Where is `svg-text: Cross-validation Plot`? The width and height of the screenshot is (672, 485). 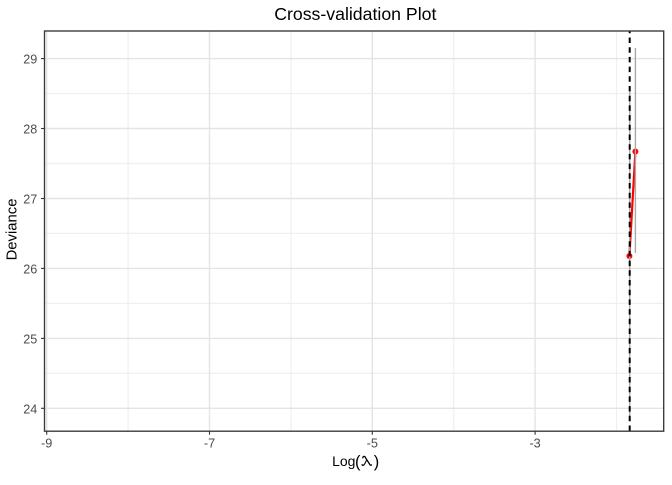
svg-text: Cross-validation Plot is located at coordinates (355, 14).